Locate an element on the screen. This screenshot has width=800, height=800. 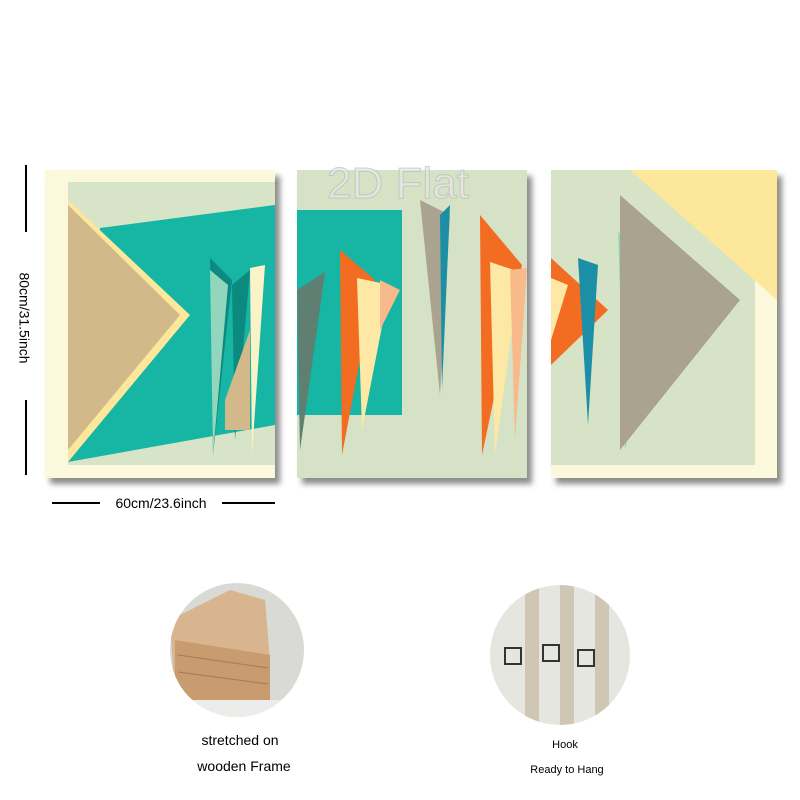
feature-line: Hook is located at coordinates (565, 745).